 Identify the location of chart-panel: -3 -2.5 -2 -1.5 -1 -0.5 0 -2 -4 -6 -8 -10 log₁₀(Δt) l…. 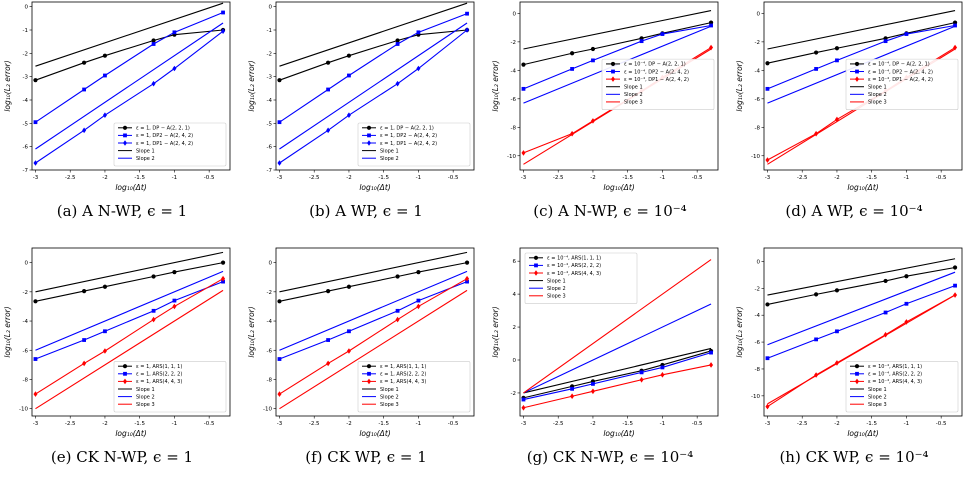
(366, 366).